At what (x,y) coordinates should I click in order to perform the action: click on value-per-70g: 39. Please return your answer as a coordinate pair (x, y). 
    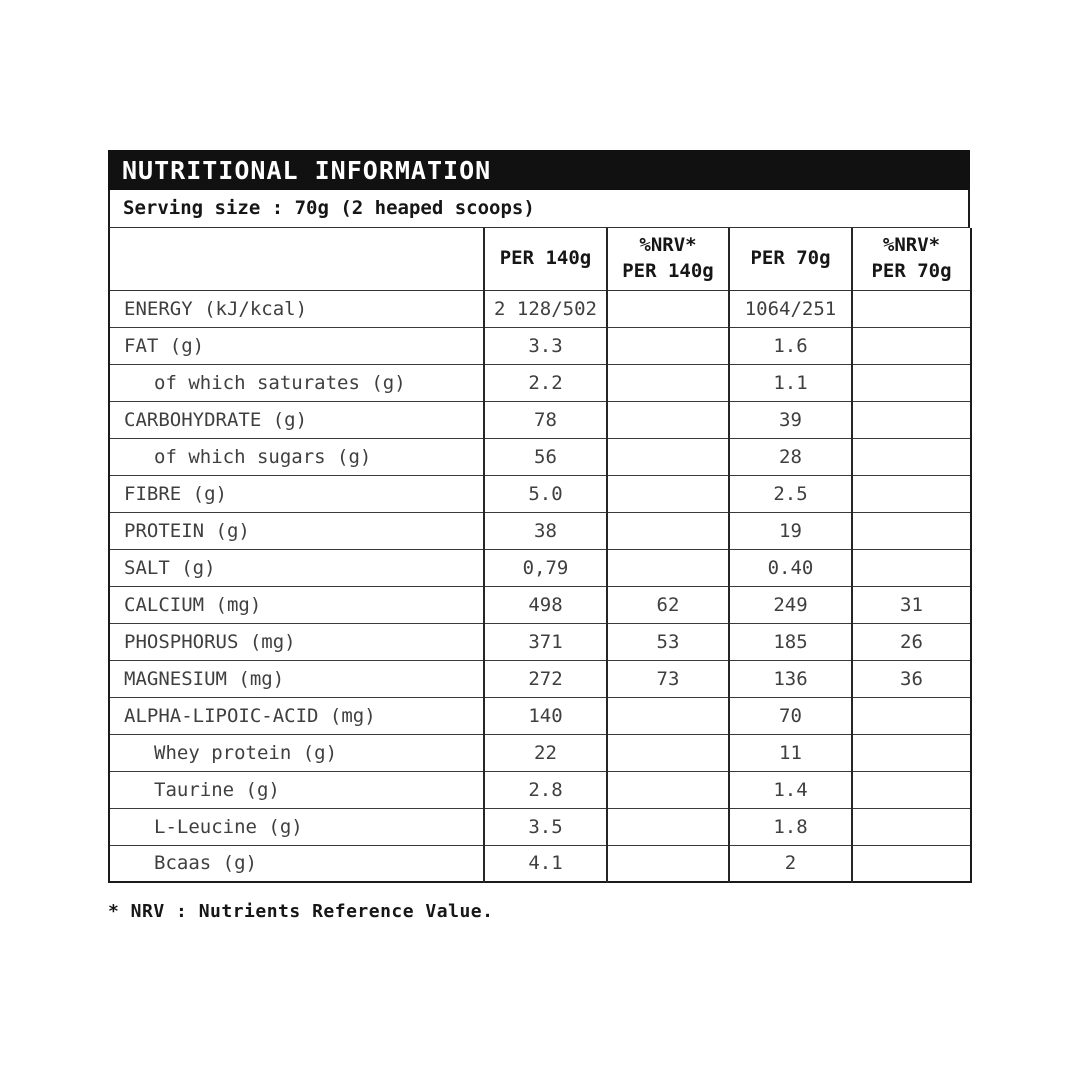
    Looking at the image, I should click on (790, 419).